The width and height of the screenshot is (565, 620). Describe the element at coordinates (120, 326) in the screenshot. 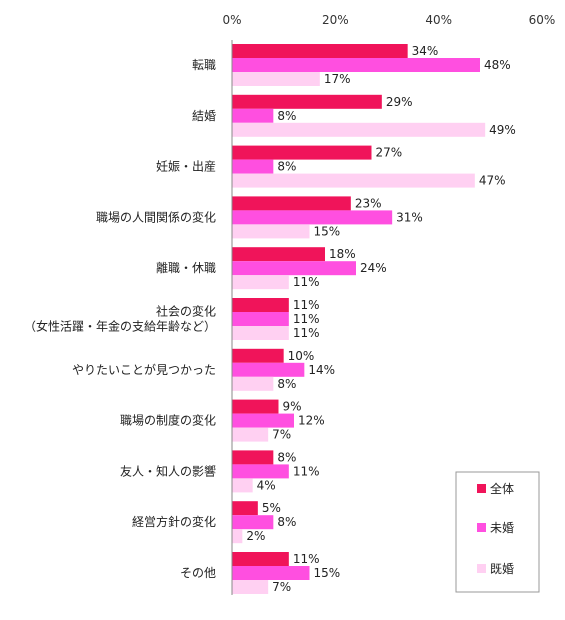

I see `category-label-line: （女性活躍・年金の支給年齢など）` at that location.